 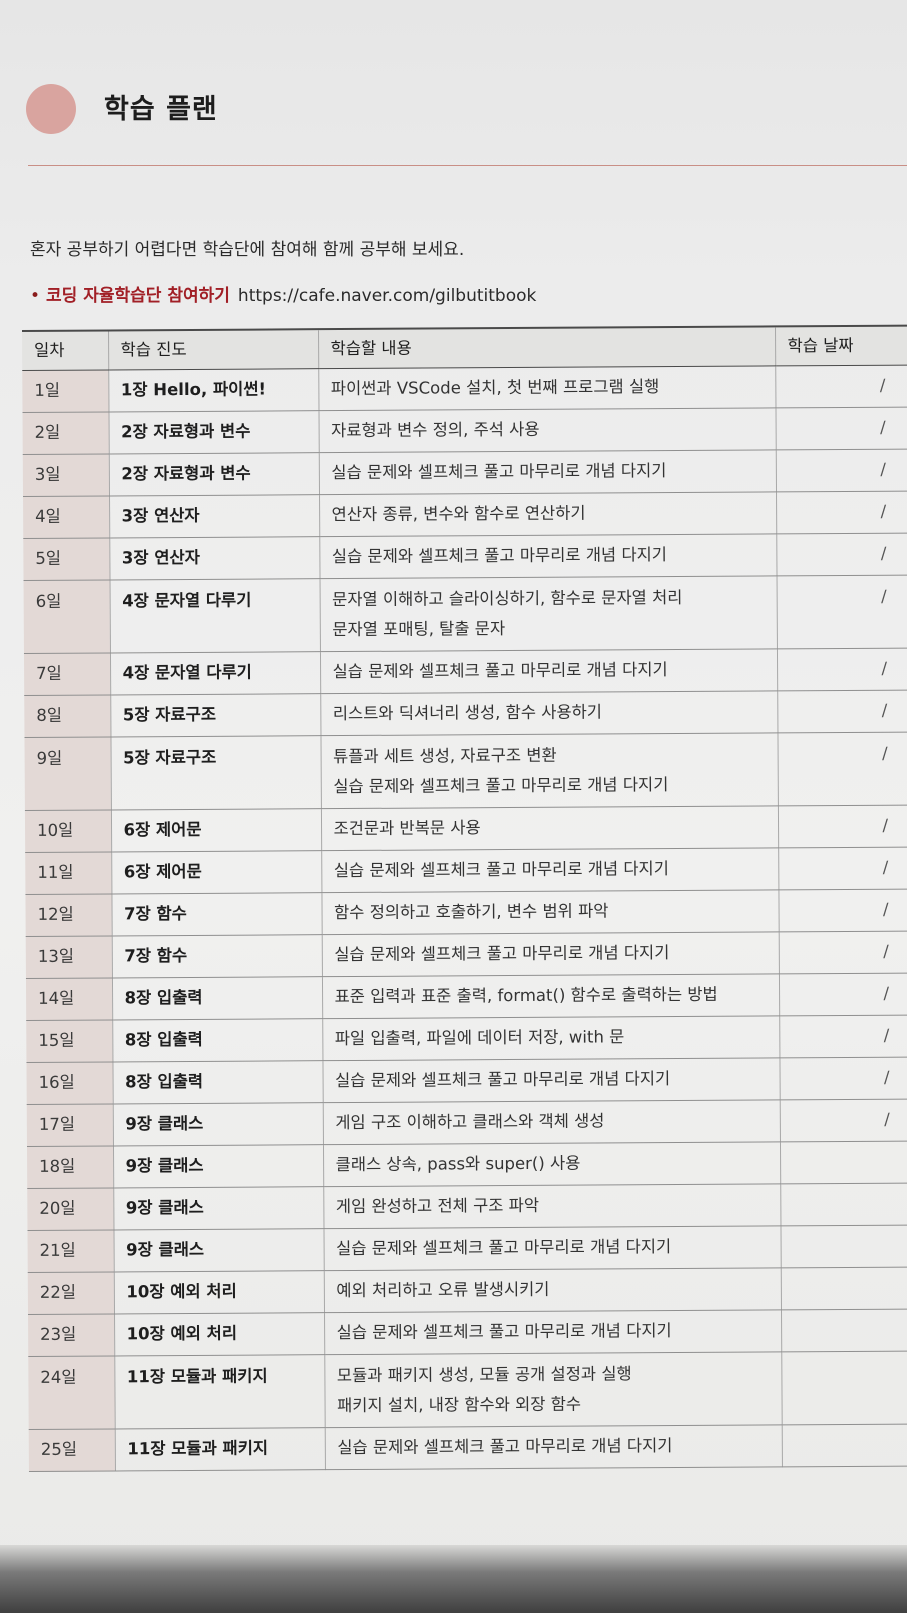 I want to click on content-cell: 연산자 종류, 변수와 함수로 연산하기, so click(x=548, y=514).